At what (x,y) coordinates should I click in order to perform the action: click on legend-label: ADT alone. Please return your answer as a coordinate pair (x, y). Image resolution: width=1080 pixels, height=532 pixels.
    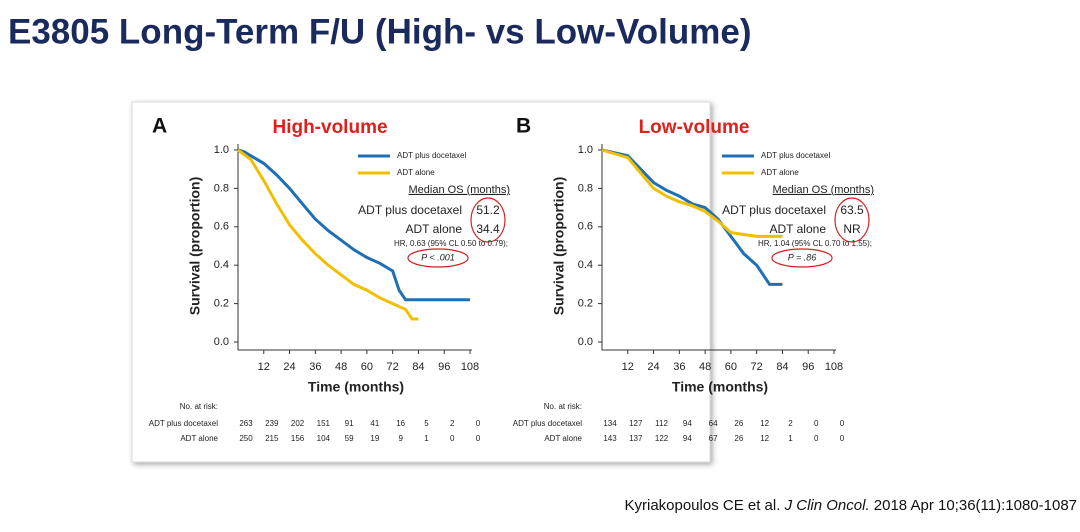
    Looking at the image, I should click on (780, 172).